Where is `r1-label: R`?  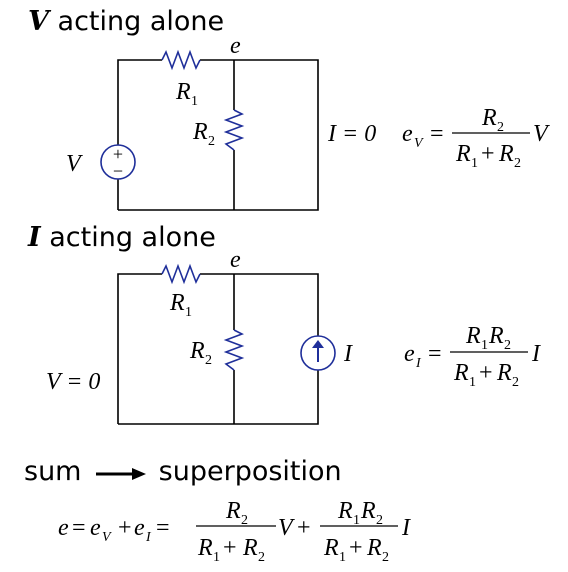 r1-label: R is located at coordinates (183, 92).